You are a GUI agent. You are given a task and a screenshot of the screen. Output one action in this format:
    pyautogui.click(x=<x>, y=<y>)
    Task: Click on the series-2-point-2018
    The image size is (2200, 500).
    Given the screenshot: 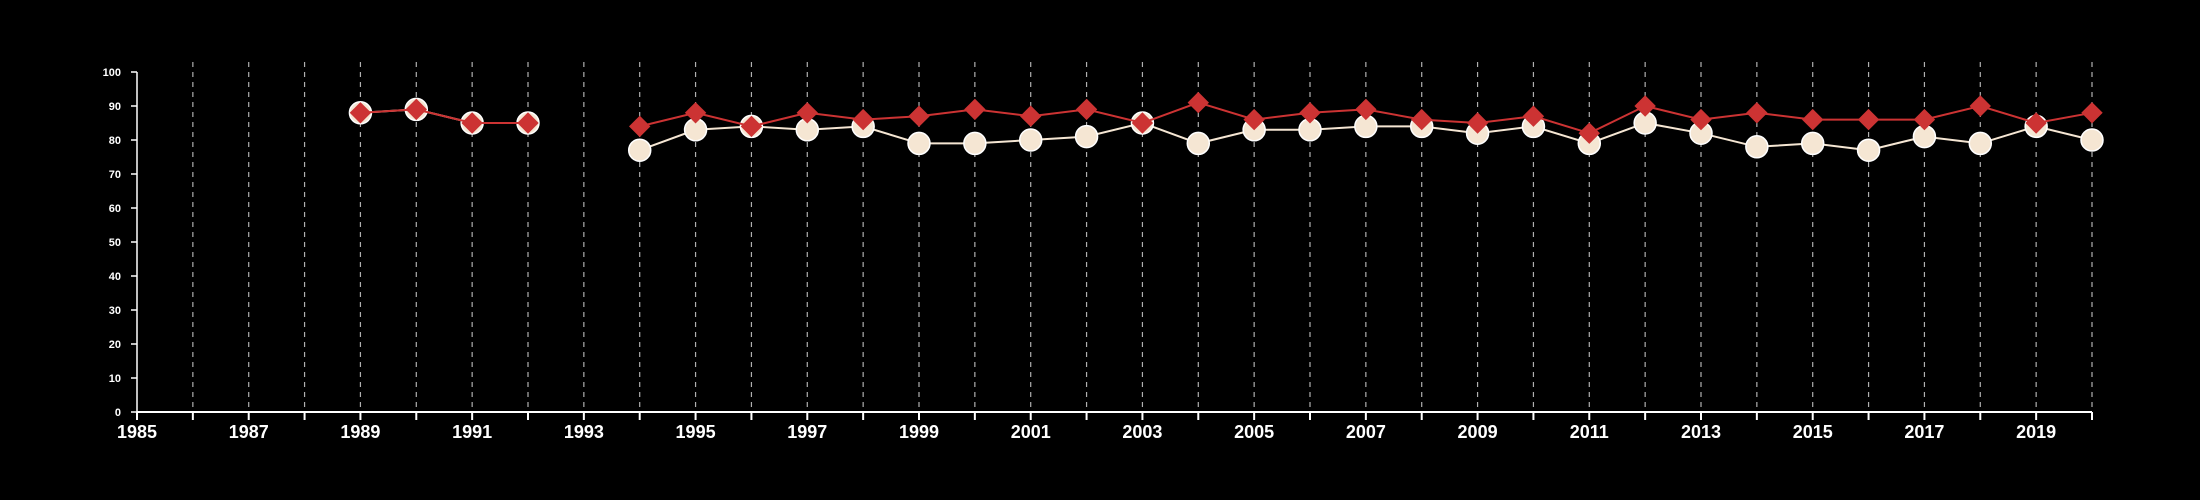 What is the action you would take?
    pyautogui.click(x=1980, y=106)
    